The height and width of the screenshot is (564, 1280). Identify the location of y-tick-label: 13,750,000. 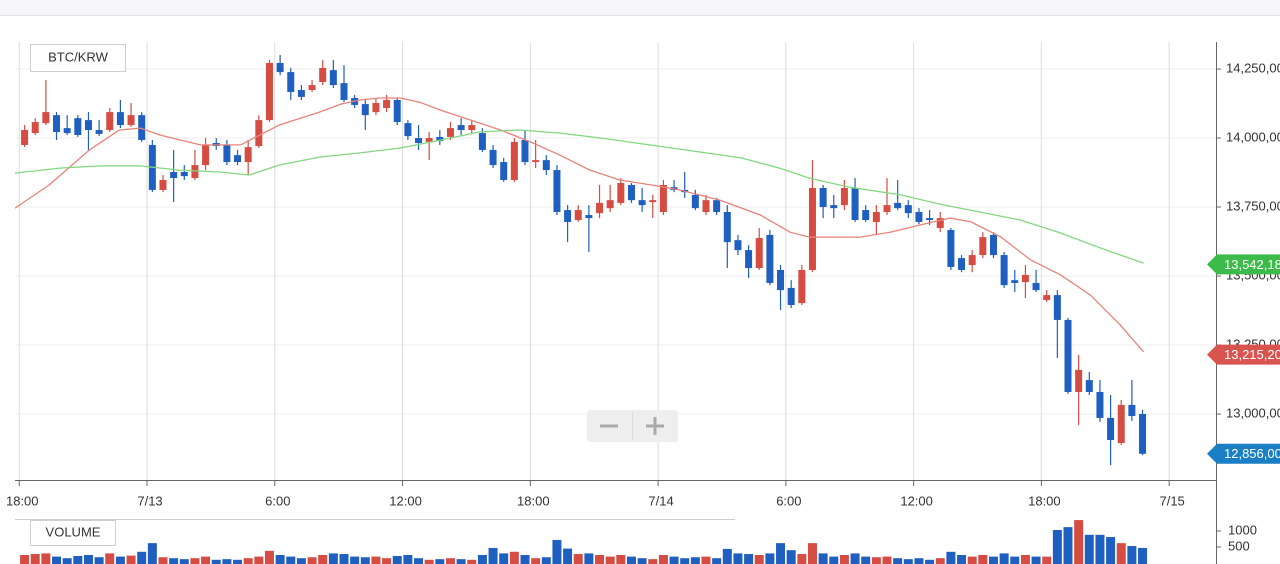
(1253, 205).